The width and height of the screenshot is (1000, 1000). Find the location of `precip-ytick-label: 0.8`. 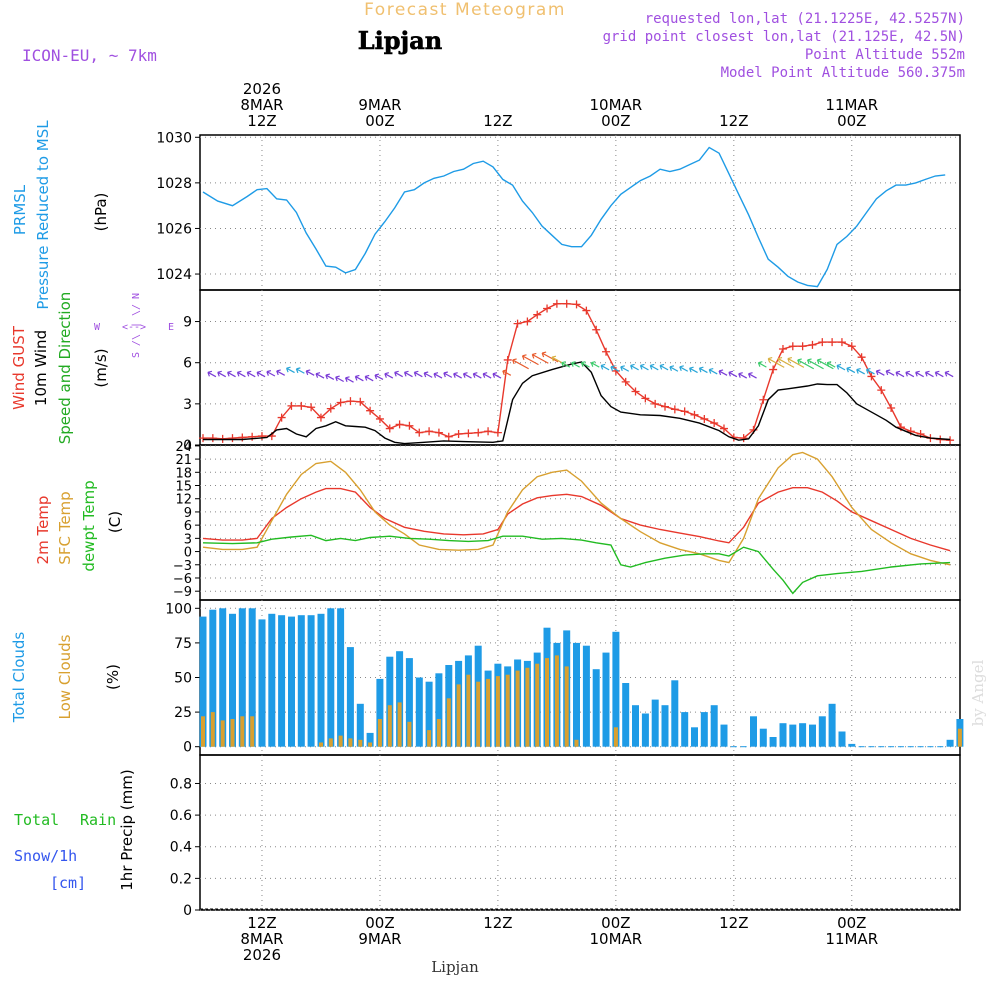

precip-ytick-label: 0.8 is located at coordinates (181, 784).